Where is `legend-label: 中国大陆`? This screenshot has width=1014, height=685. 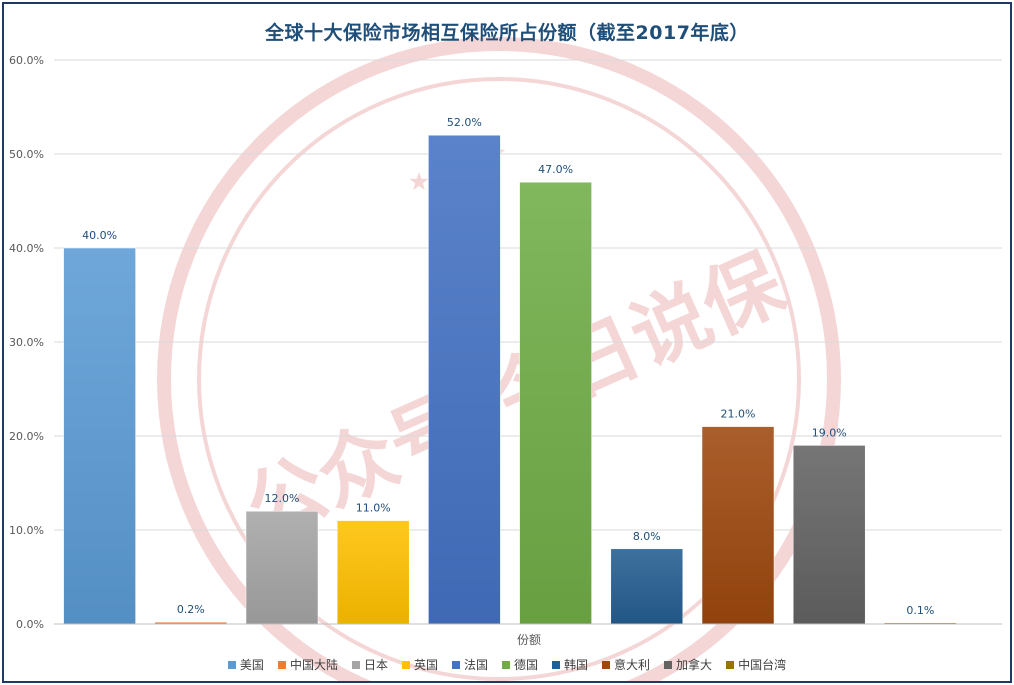
legend-label: 中国大陆 is located at coordinates (313, 665).